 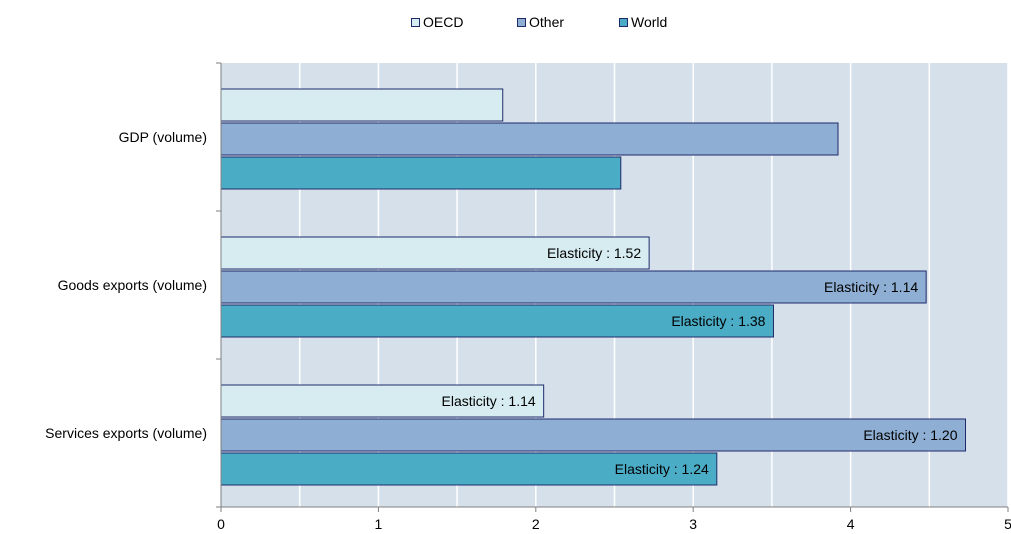 I want to click on category-label: Goods exports (volume), so click(x=132, y=285).